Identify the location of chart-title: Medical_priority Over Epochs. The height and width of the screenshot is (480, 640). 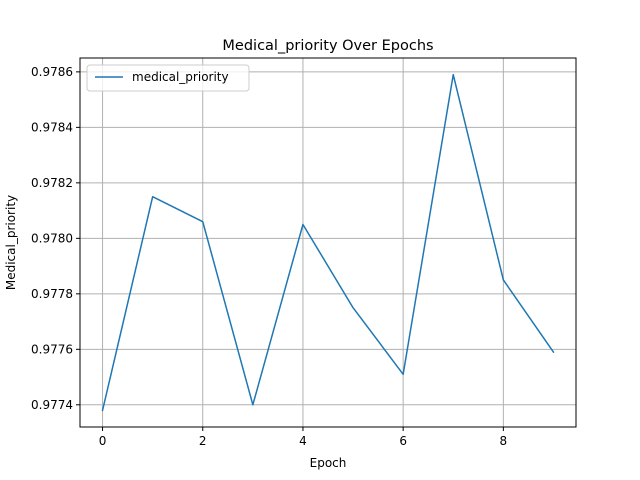
(327, 46).